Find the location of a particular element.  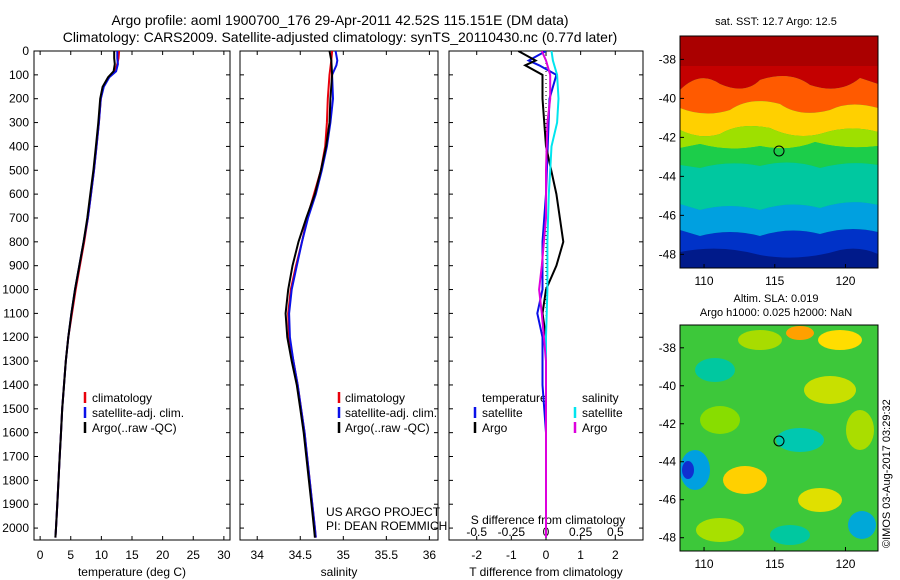

depth-tick-label: 500 is located at coordinates (19, 170).